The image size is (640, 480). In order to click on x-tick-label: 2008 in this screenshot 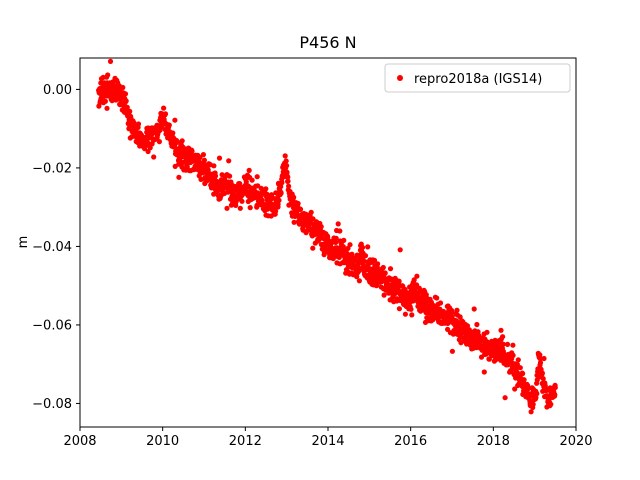, I will do `click(79, 441)`.